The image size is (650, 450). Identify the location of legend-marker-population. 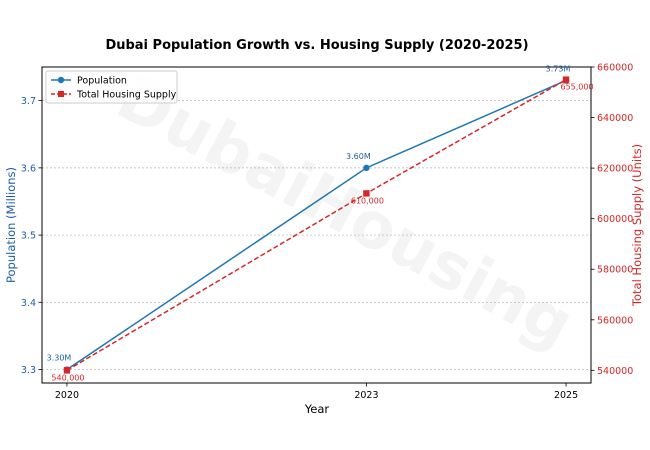
(61, 80).